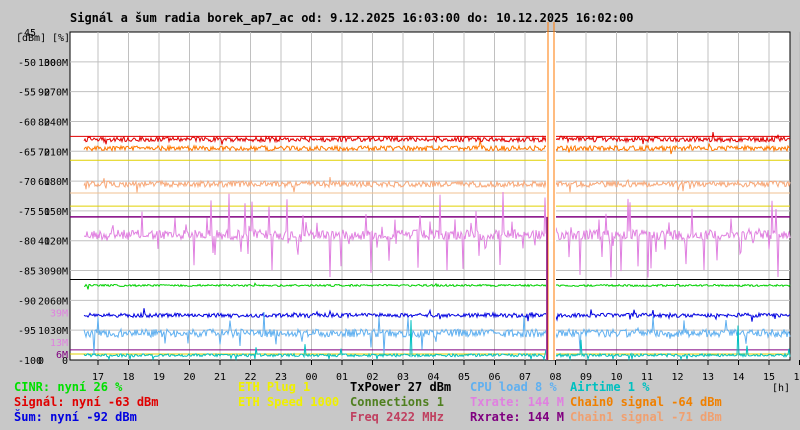 This screenshot has height=430, width=800. What do you see at coordinates (781, 388) in the screenshot?
I see `x-axis-unit: [h]` at bounding box center [781, 388].